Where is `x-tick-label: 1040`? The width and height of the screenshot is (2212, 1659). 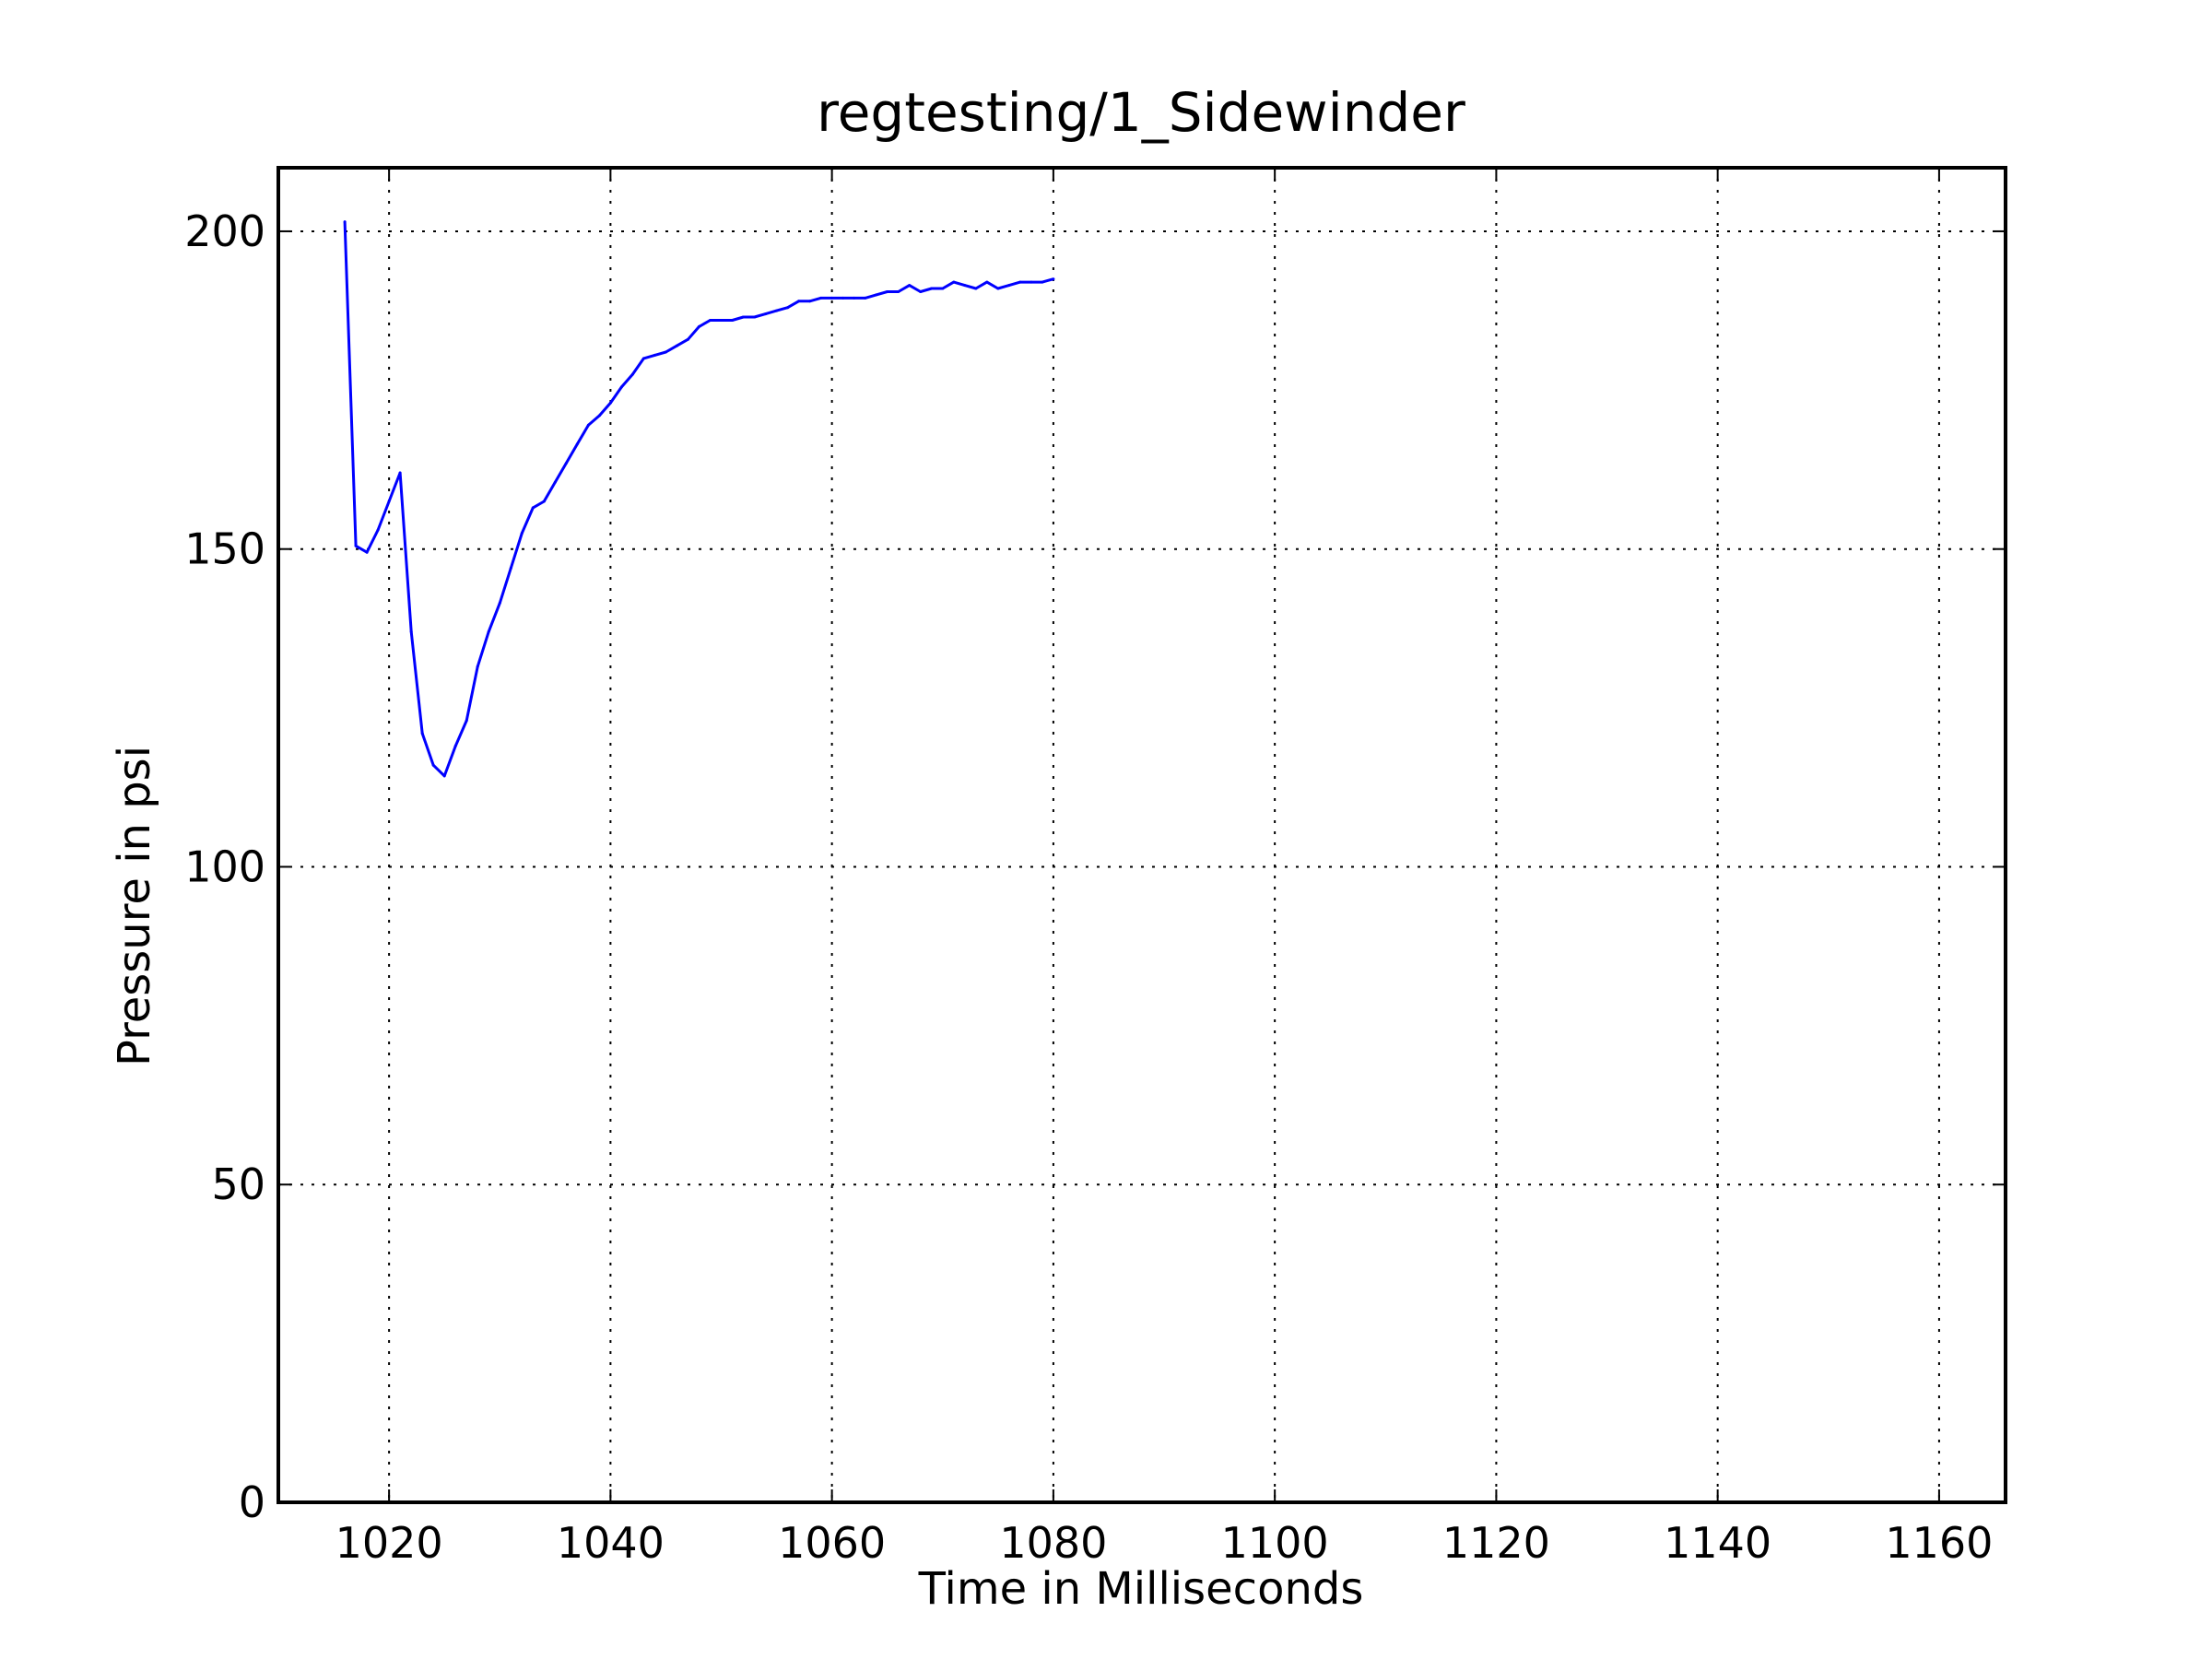 x-tick-label: 1040 is located at coordinates (611, 1543).